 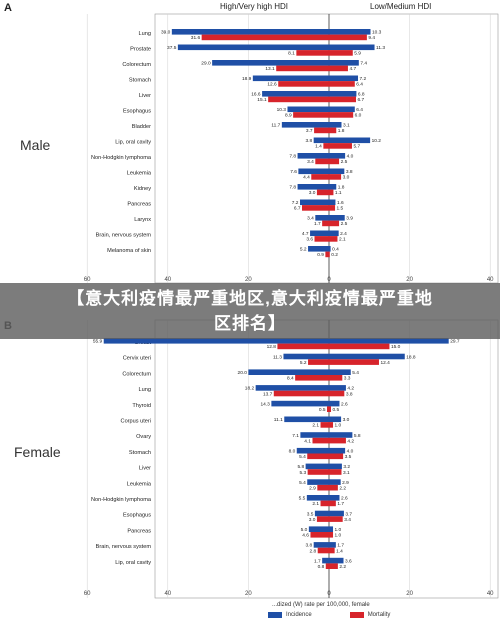 I want to click on data-label-low-mortality: 6.0, so click(x=358, y=116).